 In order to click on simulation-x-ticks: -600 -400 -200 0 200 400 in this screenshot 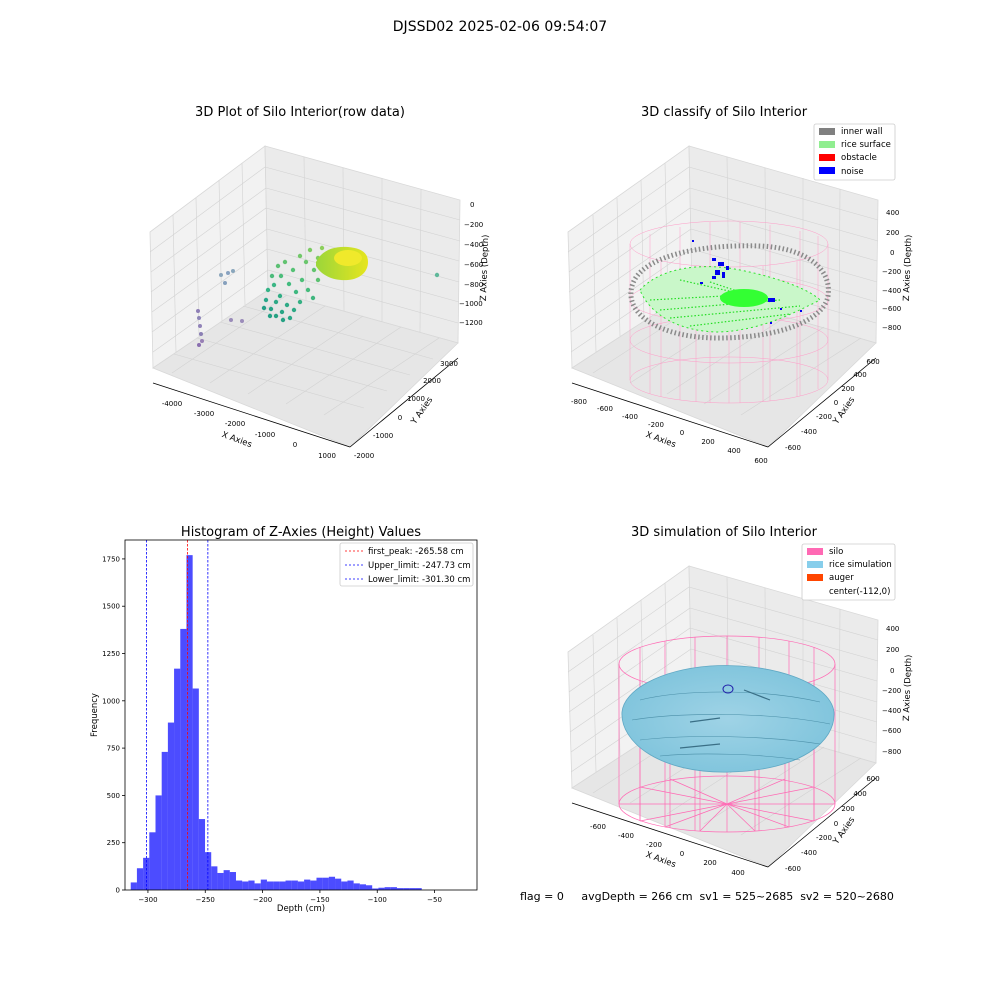, I will do `click(667, 850)`.